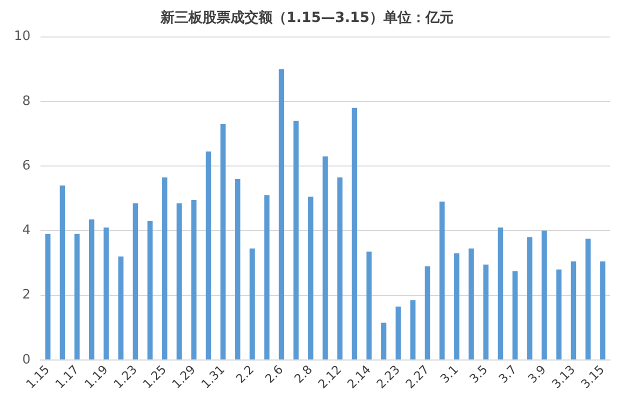 This screenshot has width=640, height=399. Describe the element at coordinates (450, 374) in the screenshot. I see `x-tick-label: 3.1` at that location.